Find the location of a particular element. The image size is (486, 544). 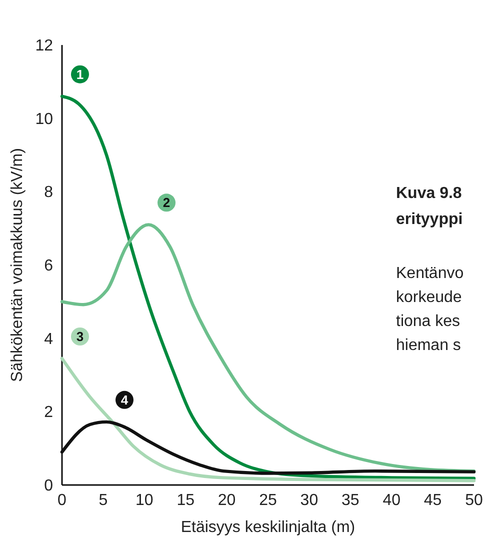

x-axis-title: Etäisyys keskilinjalta (m) is located at coordinates (268, 527).